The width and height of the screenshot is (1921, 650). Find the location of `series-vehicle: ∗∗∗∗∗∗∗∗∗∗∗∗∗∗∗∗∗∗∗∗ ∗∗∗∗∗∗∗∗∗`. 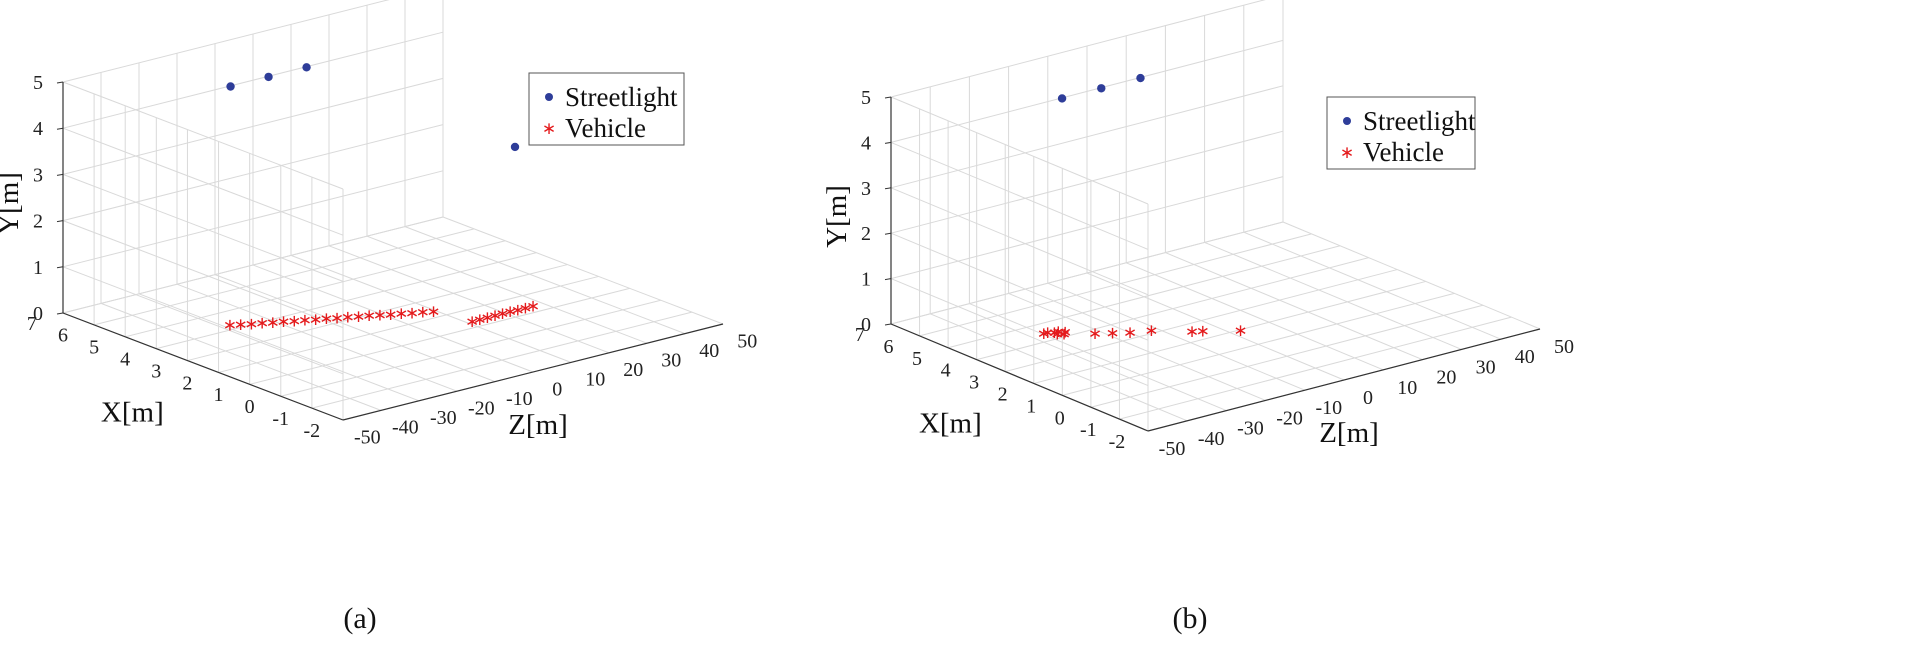

series-vehicle: ∗∗∗∗∗∗∗∗∗∗∗∗∗∗∗∗∗∗∗∗ ∗∗∗∗∗∗∗∗∗ is located at coordinates (381, 315).